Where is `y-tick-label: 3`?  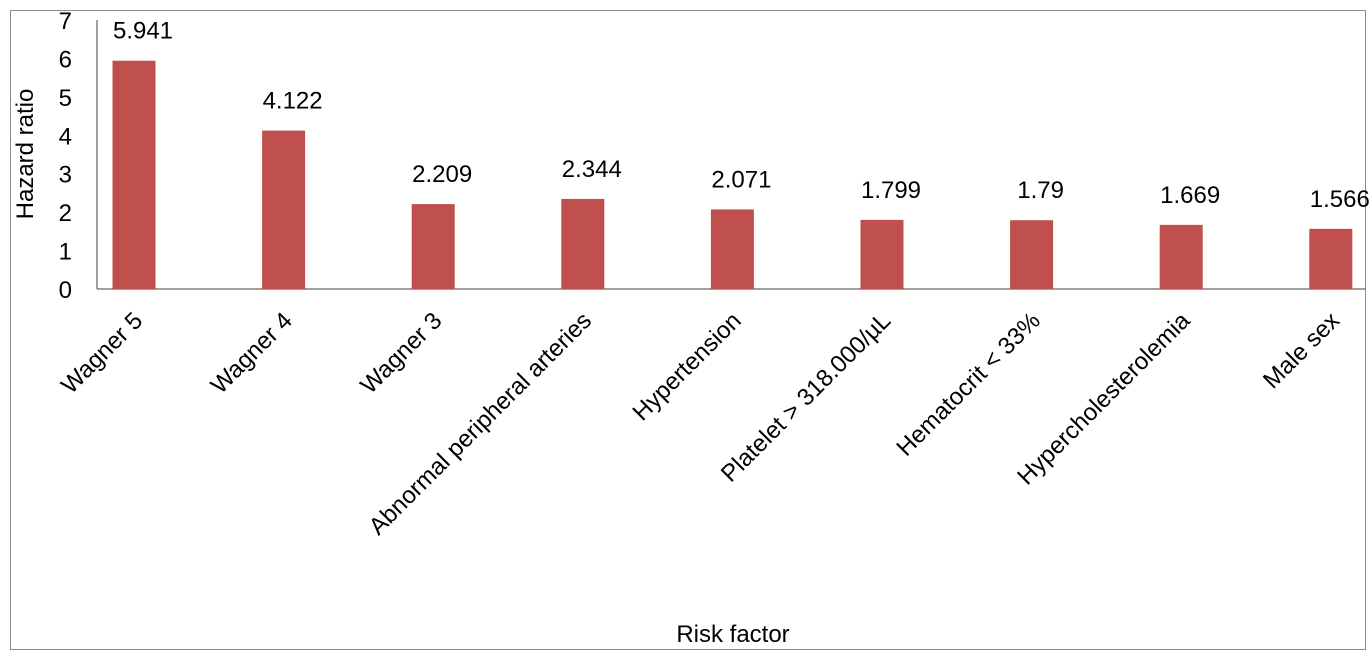
y-tick-label: 3 is located at coordinates (65, 175).